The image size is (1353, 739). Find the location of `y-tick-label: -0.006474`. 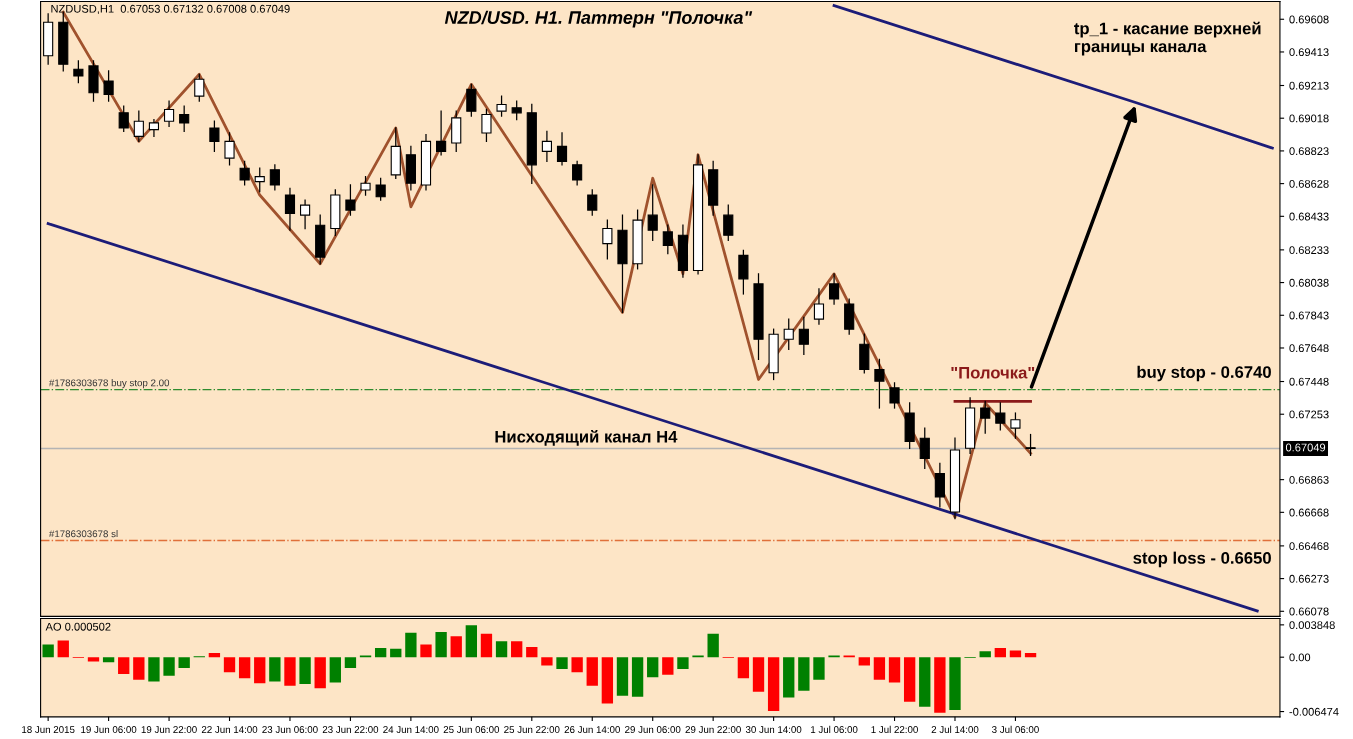

y-tick-label: -0.006474 is located at coordinates (1314, 711).